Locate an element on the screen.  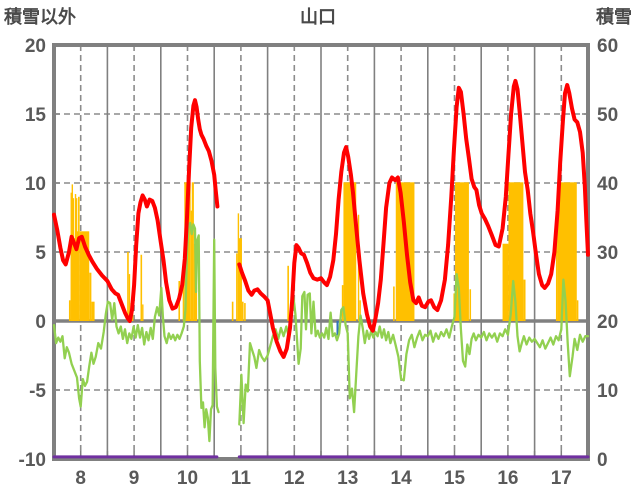
left-axis-tick-label: 20 is located at coordinates (35, 46).